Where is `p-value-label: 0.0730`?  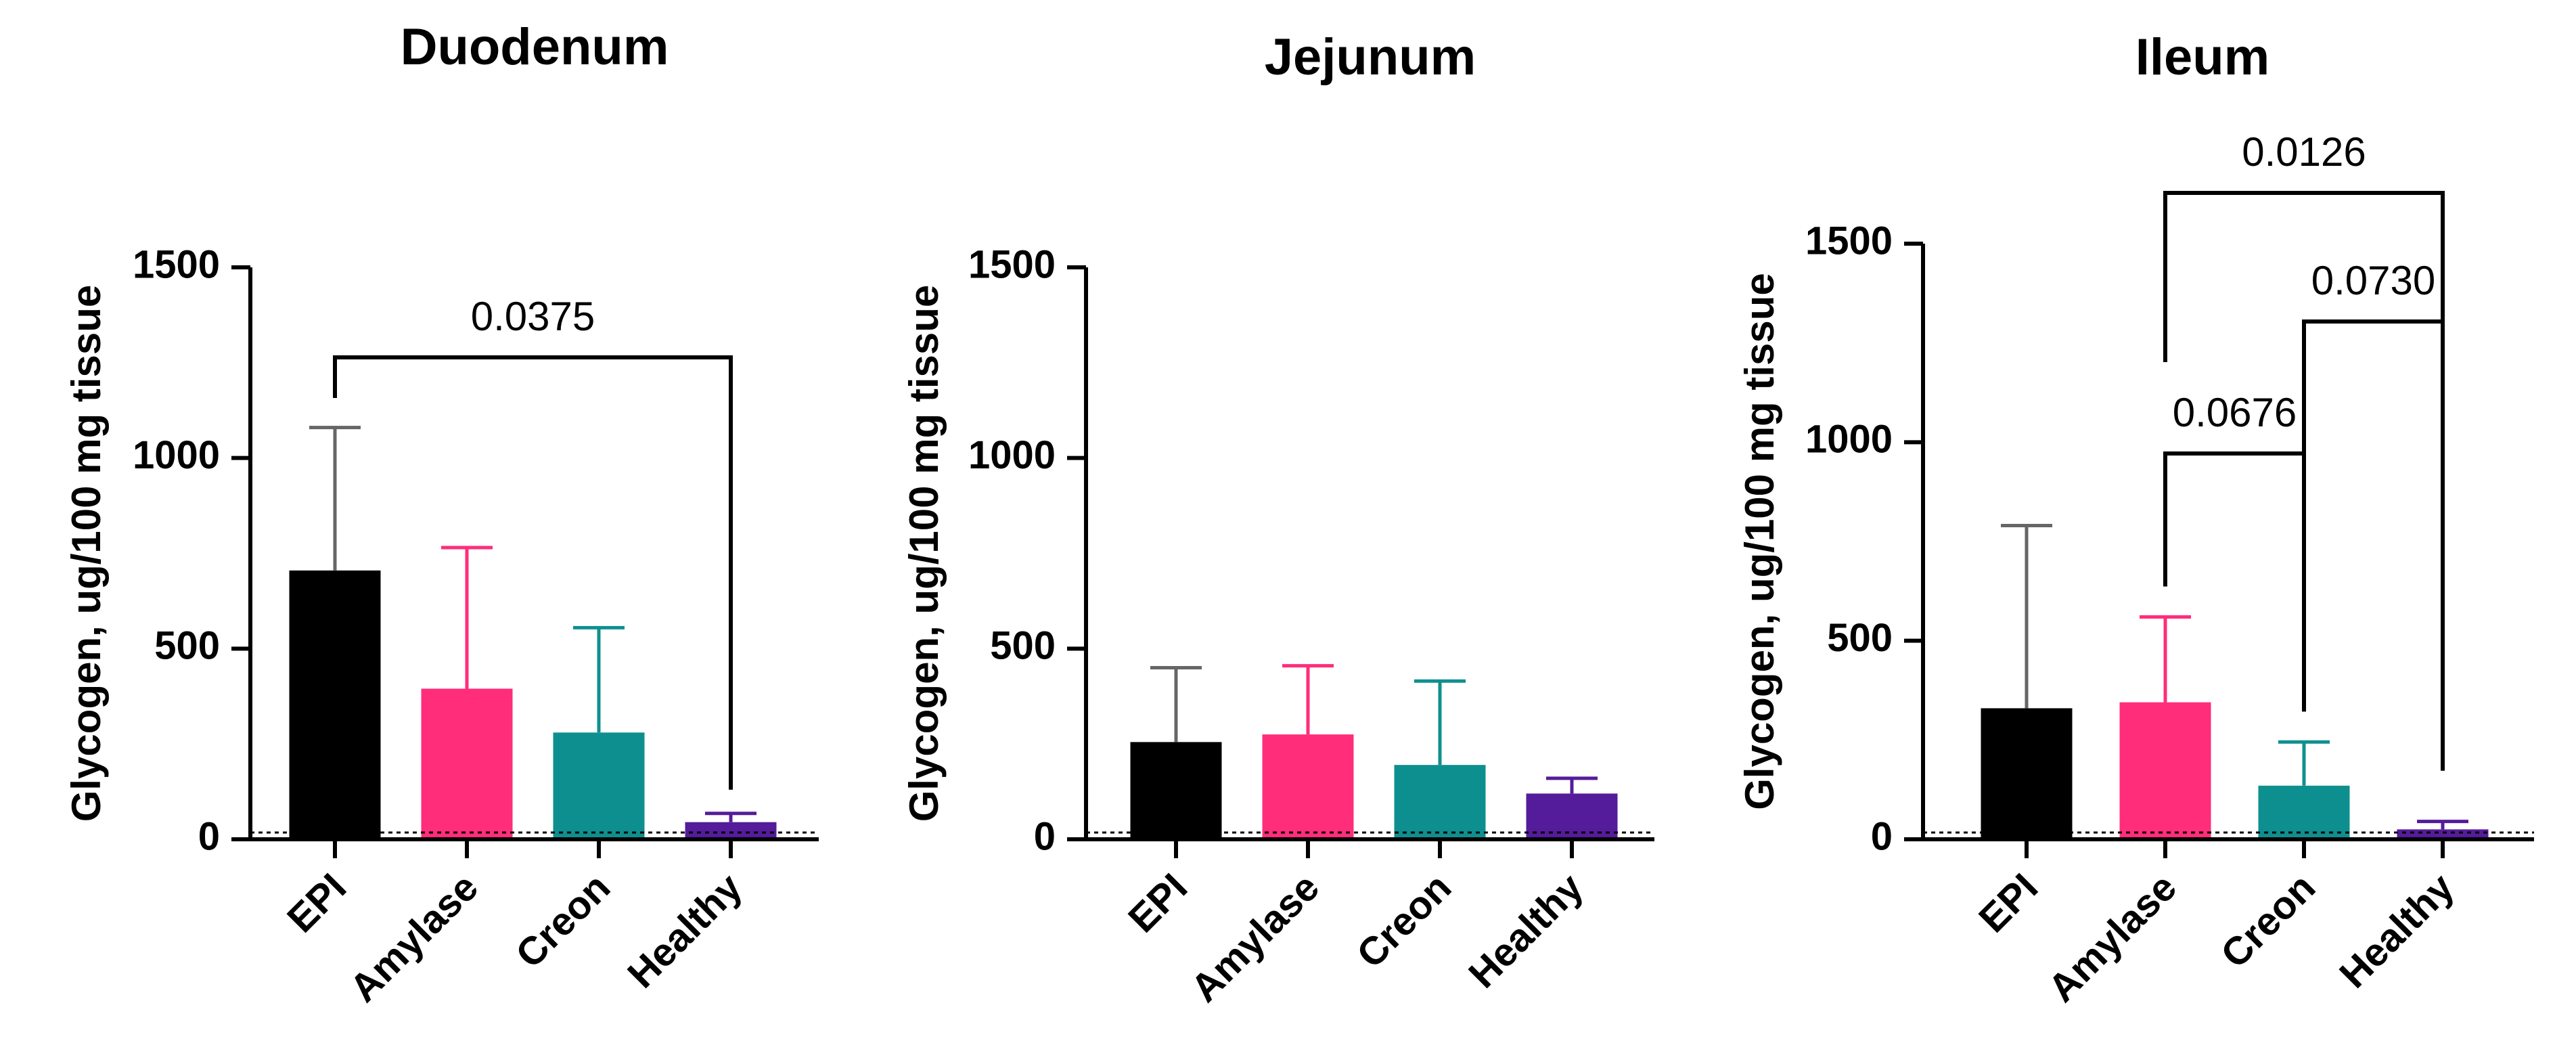 p-value-label: 0.0730 is located at coordinates (2373, 281).